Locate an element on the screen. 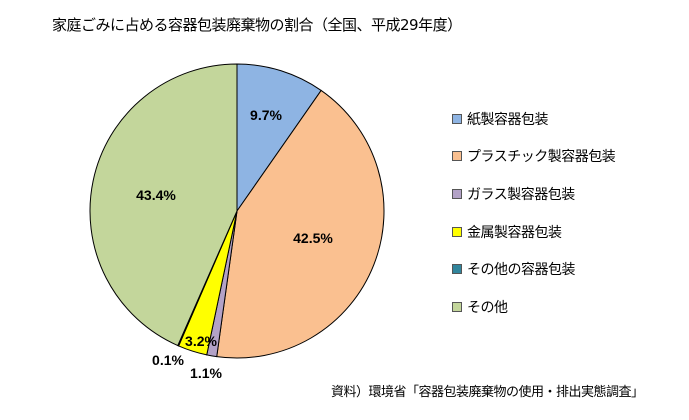  data-label: 43.4% is located at coordinates (156, 195).